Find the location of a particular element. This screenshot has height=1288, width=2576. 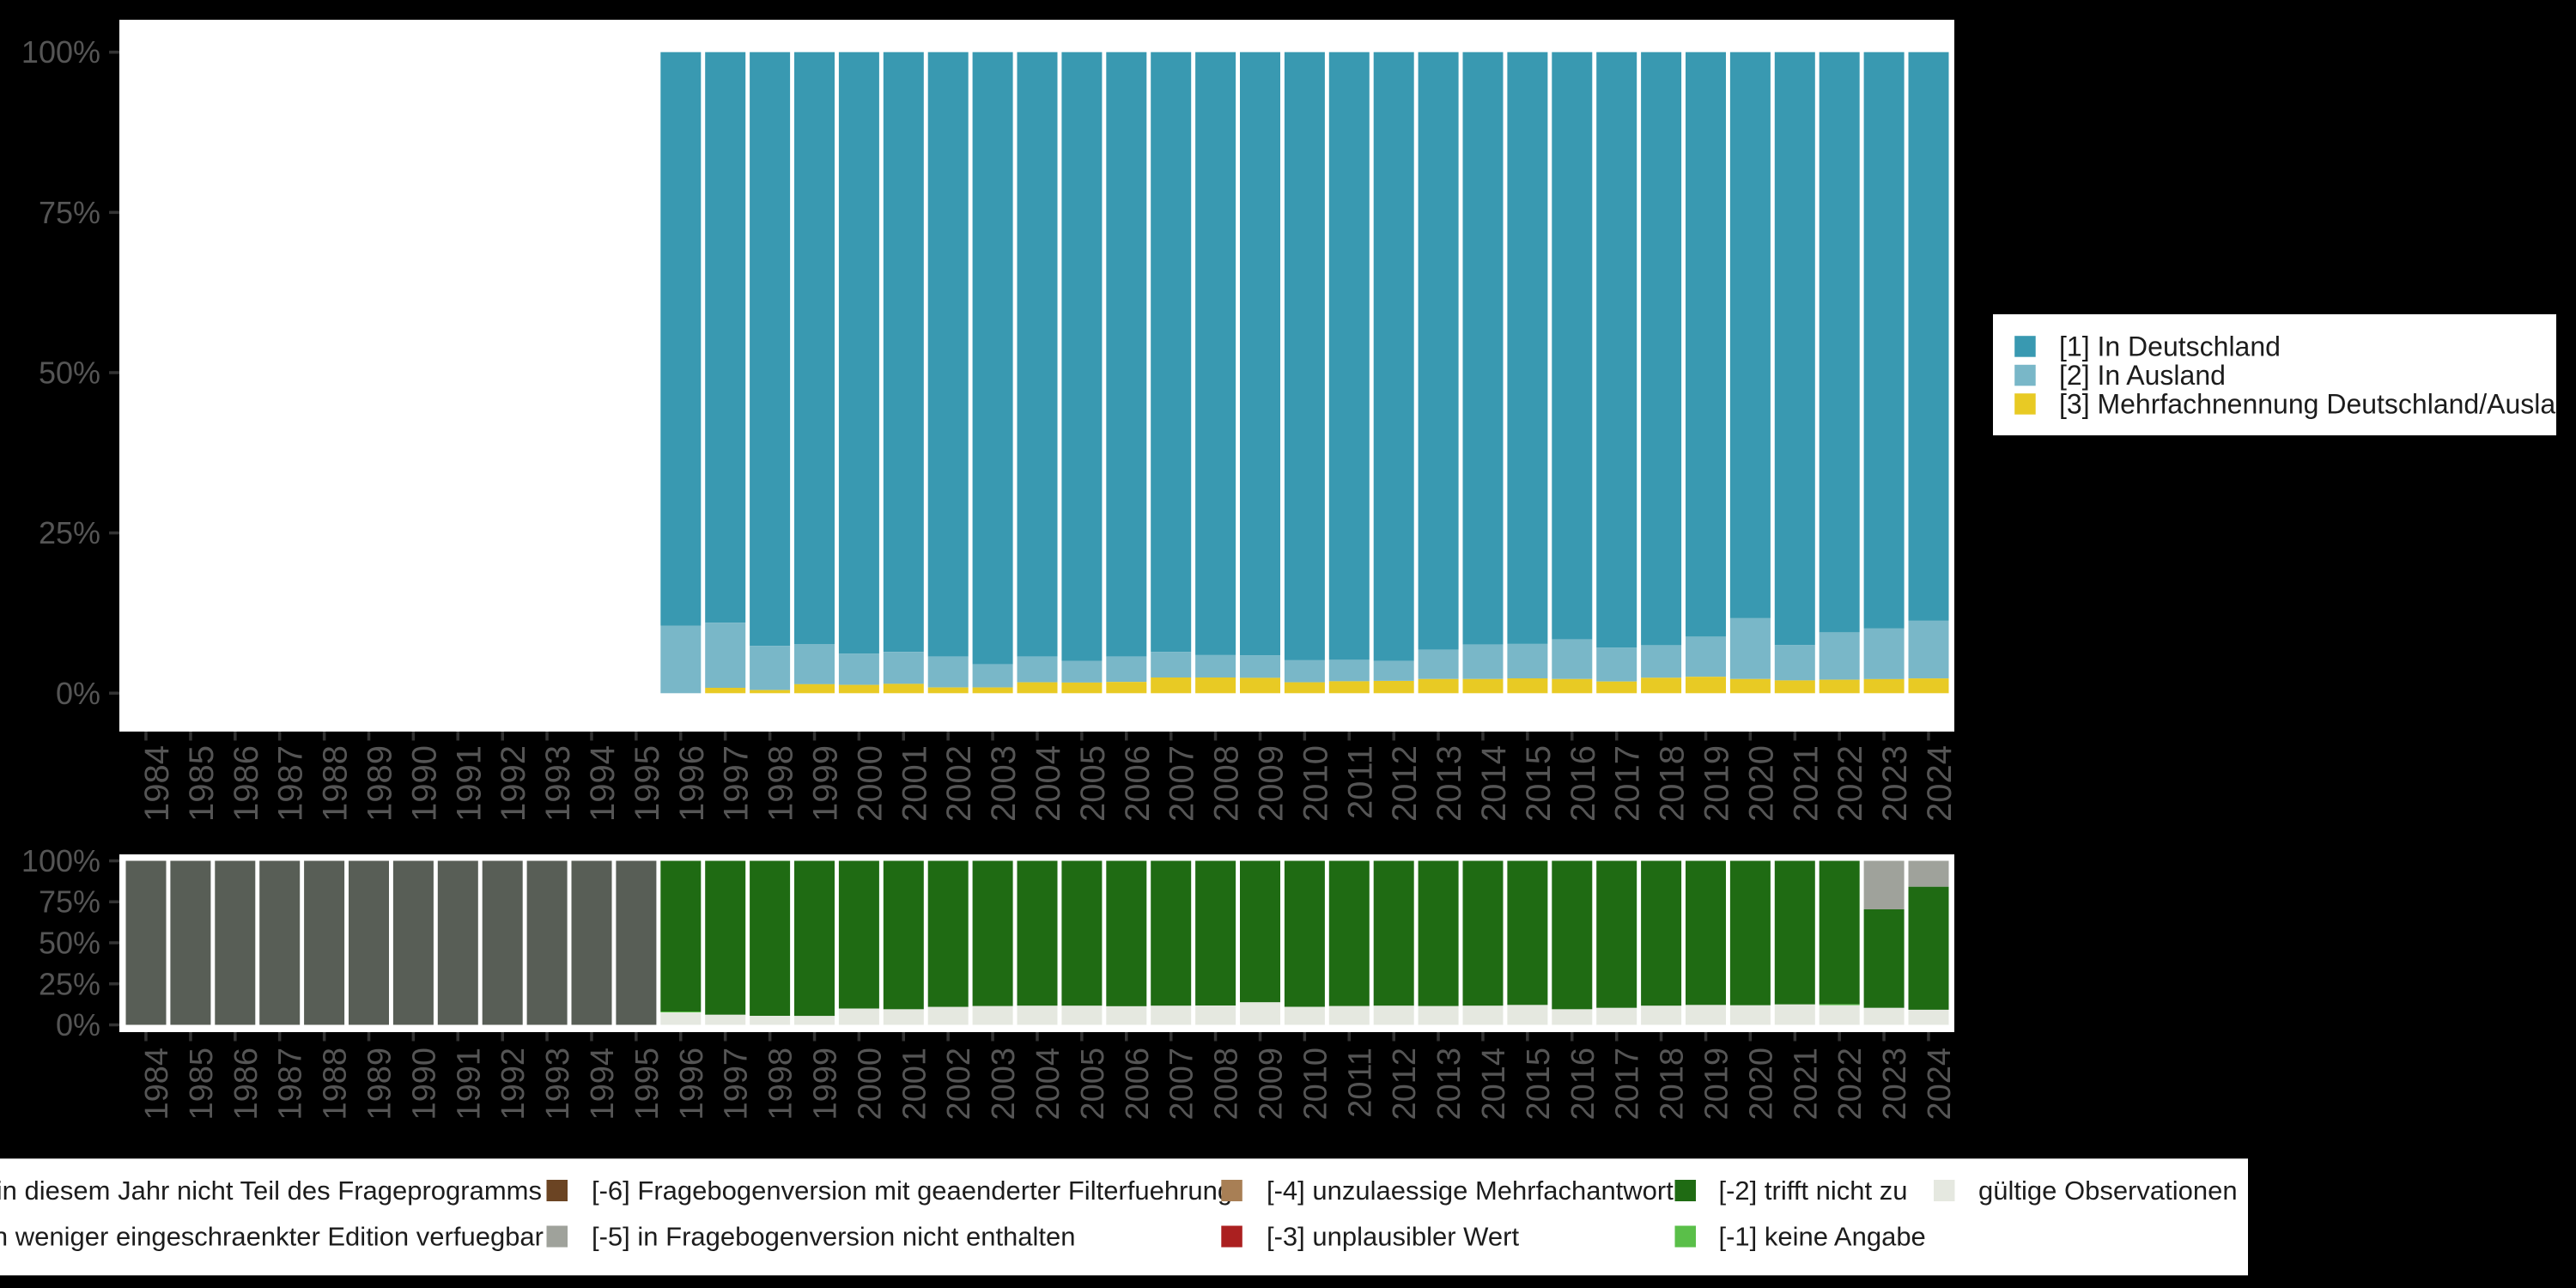

svg-text:[3] Mehrfachnennung Deutschlan: [3] Mehrfachnennung Deutschland/Ausland is located at coordinates (2317, 404).